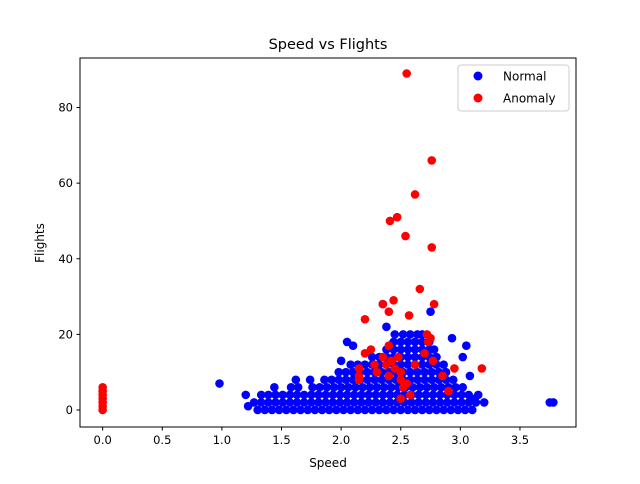 This screenshot has height=484, width=640. I want to click on legend-marker-normal, so click(478, 76).